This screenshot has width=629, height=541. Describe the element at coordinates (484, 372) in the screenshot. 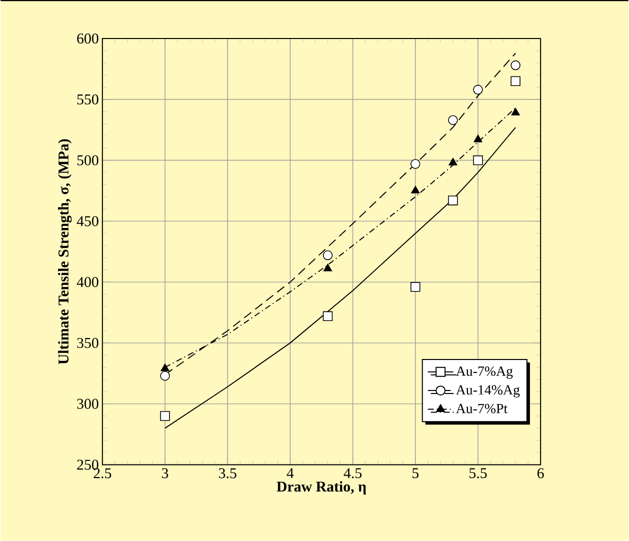

I see `legend-label: Au-7%Ag` at that location.